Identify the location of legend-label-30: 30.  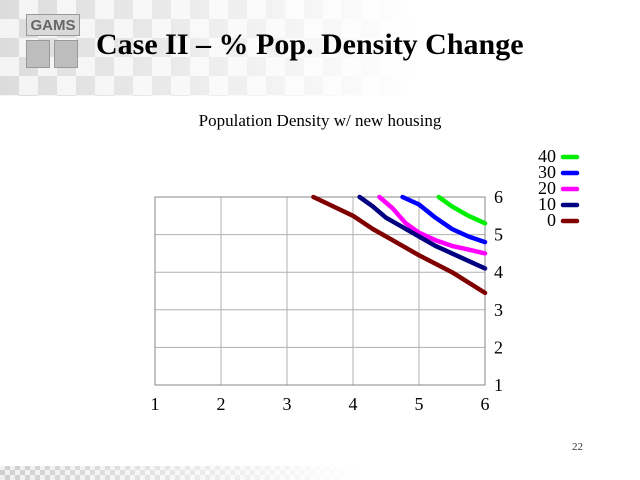
(547, 172).